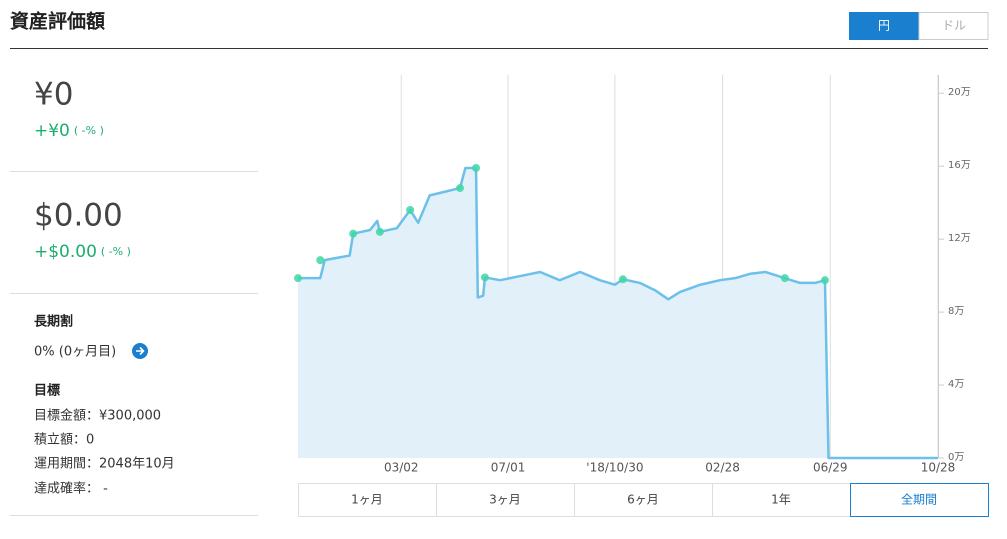 The height and width of the screenshot is (539, 1007). What do you see at coordinates (65, 252) in the screenshot?
I see `usd-change-amount: +$0.00` at bounding box center [65, 252].